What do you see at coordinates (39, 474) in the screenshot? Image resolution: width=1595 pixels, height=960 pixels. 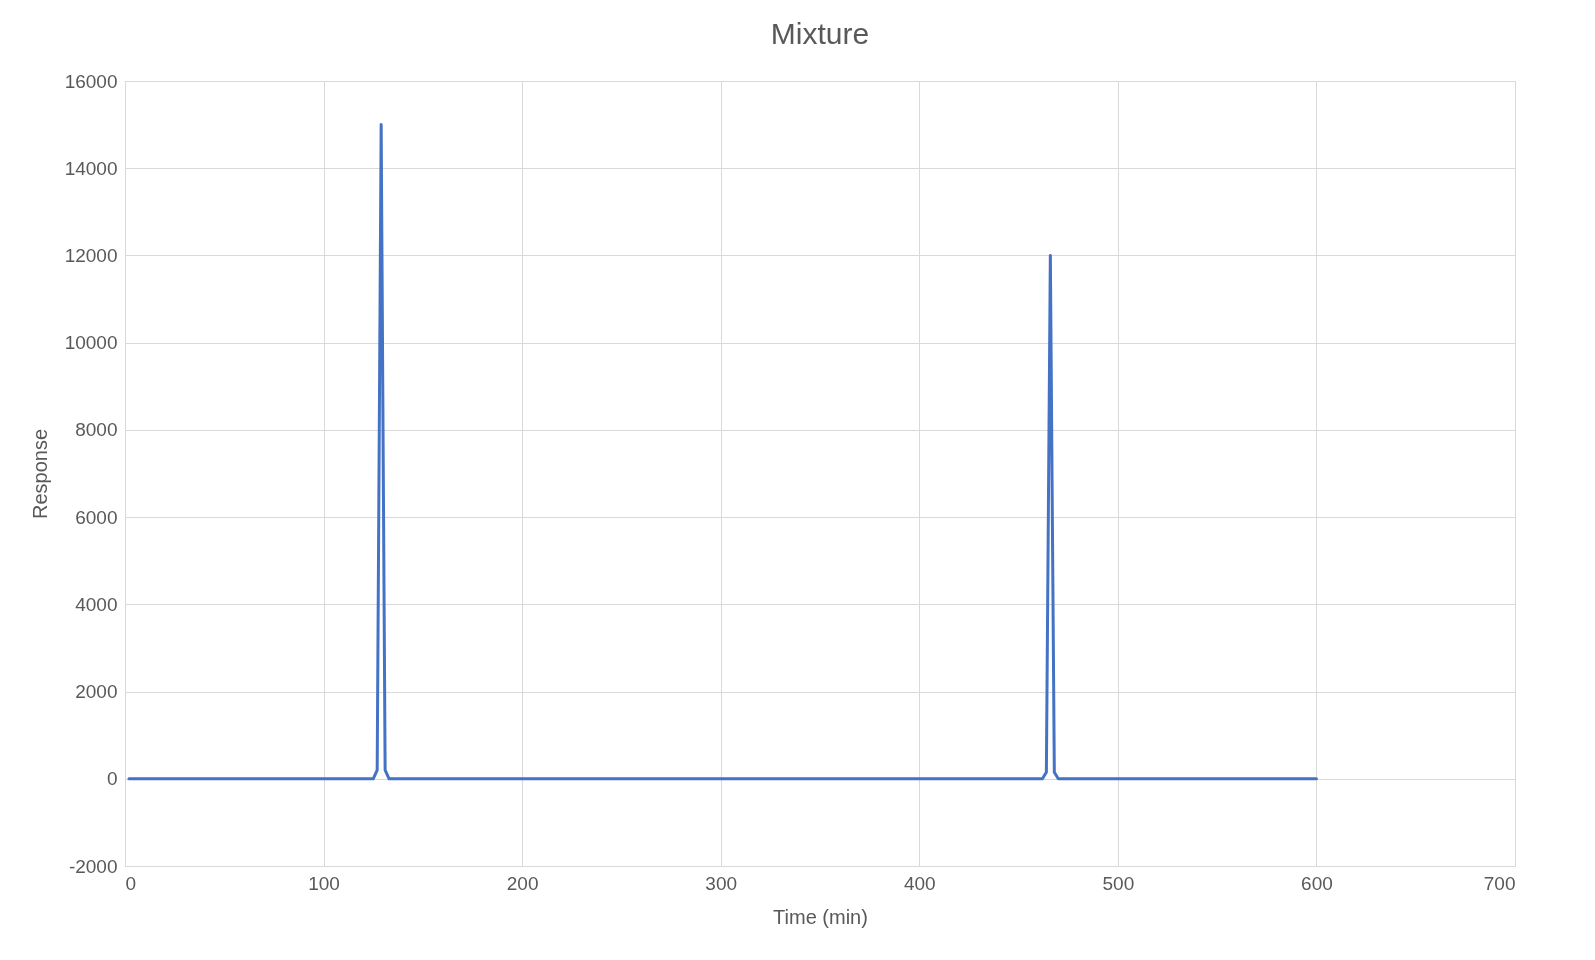 I see `y-axis-title: Response` at bounding box center [39, 474].